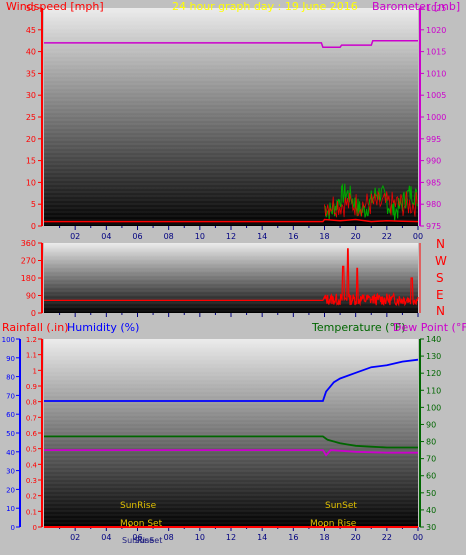 Image resolution: width=466 pixels, height=555 pixels. Describe the element at coordinates (231, 43) in the screenshot. I see `barometer-line` at that location.